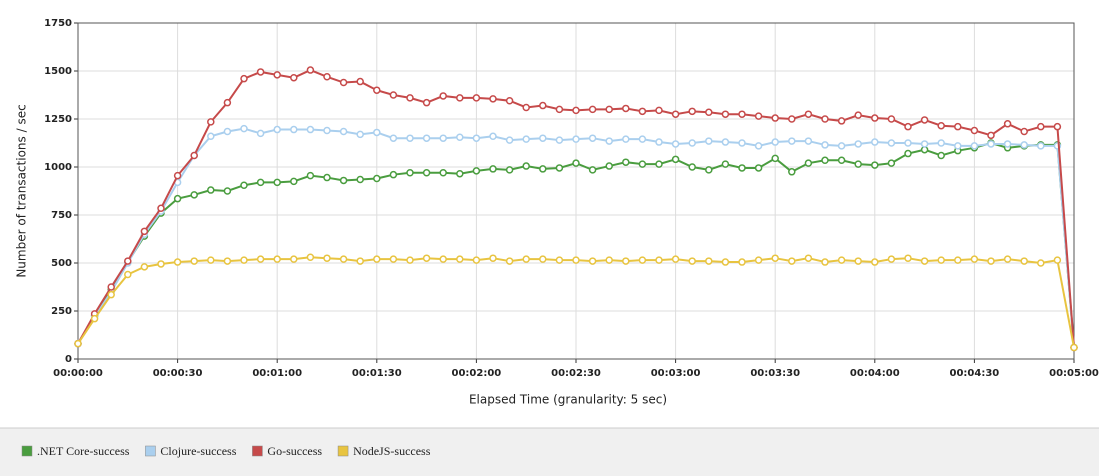 The height and width of the screenshot is (476, 1099). What do you see at coordinates (22, 190) in the screenshot?
I see `y-axis-title: Number of transactions / sec` at bounding box center [22, 190].